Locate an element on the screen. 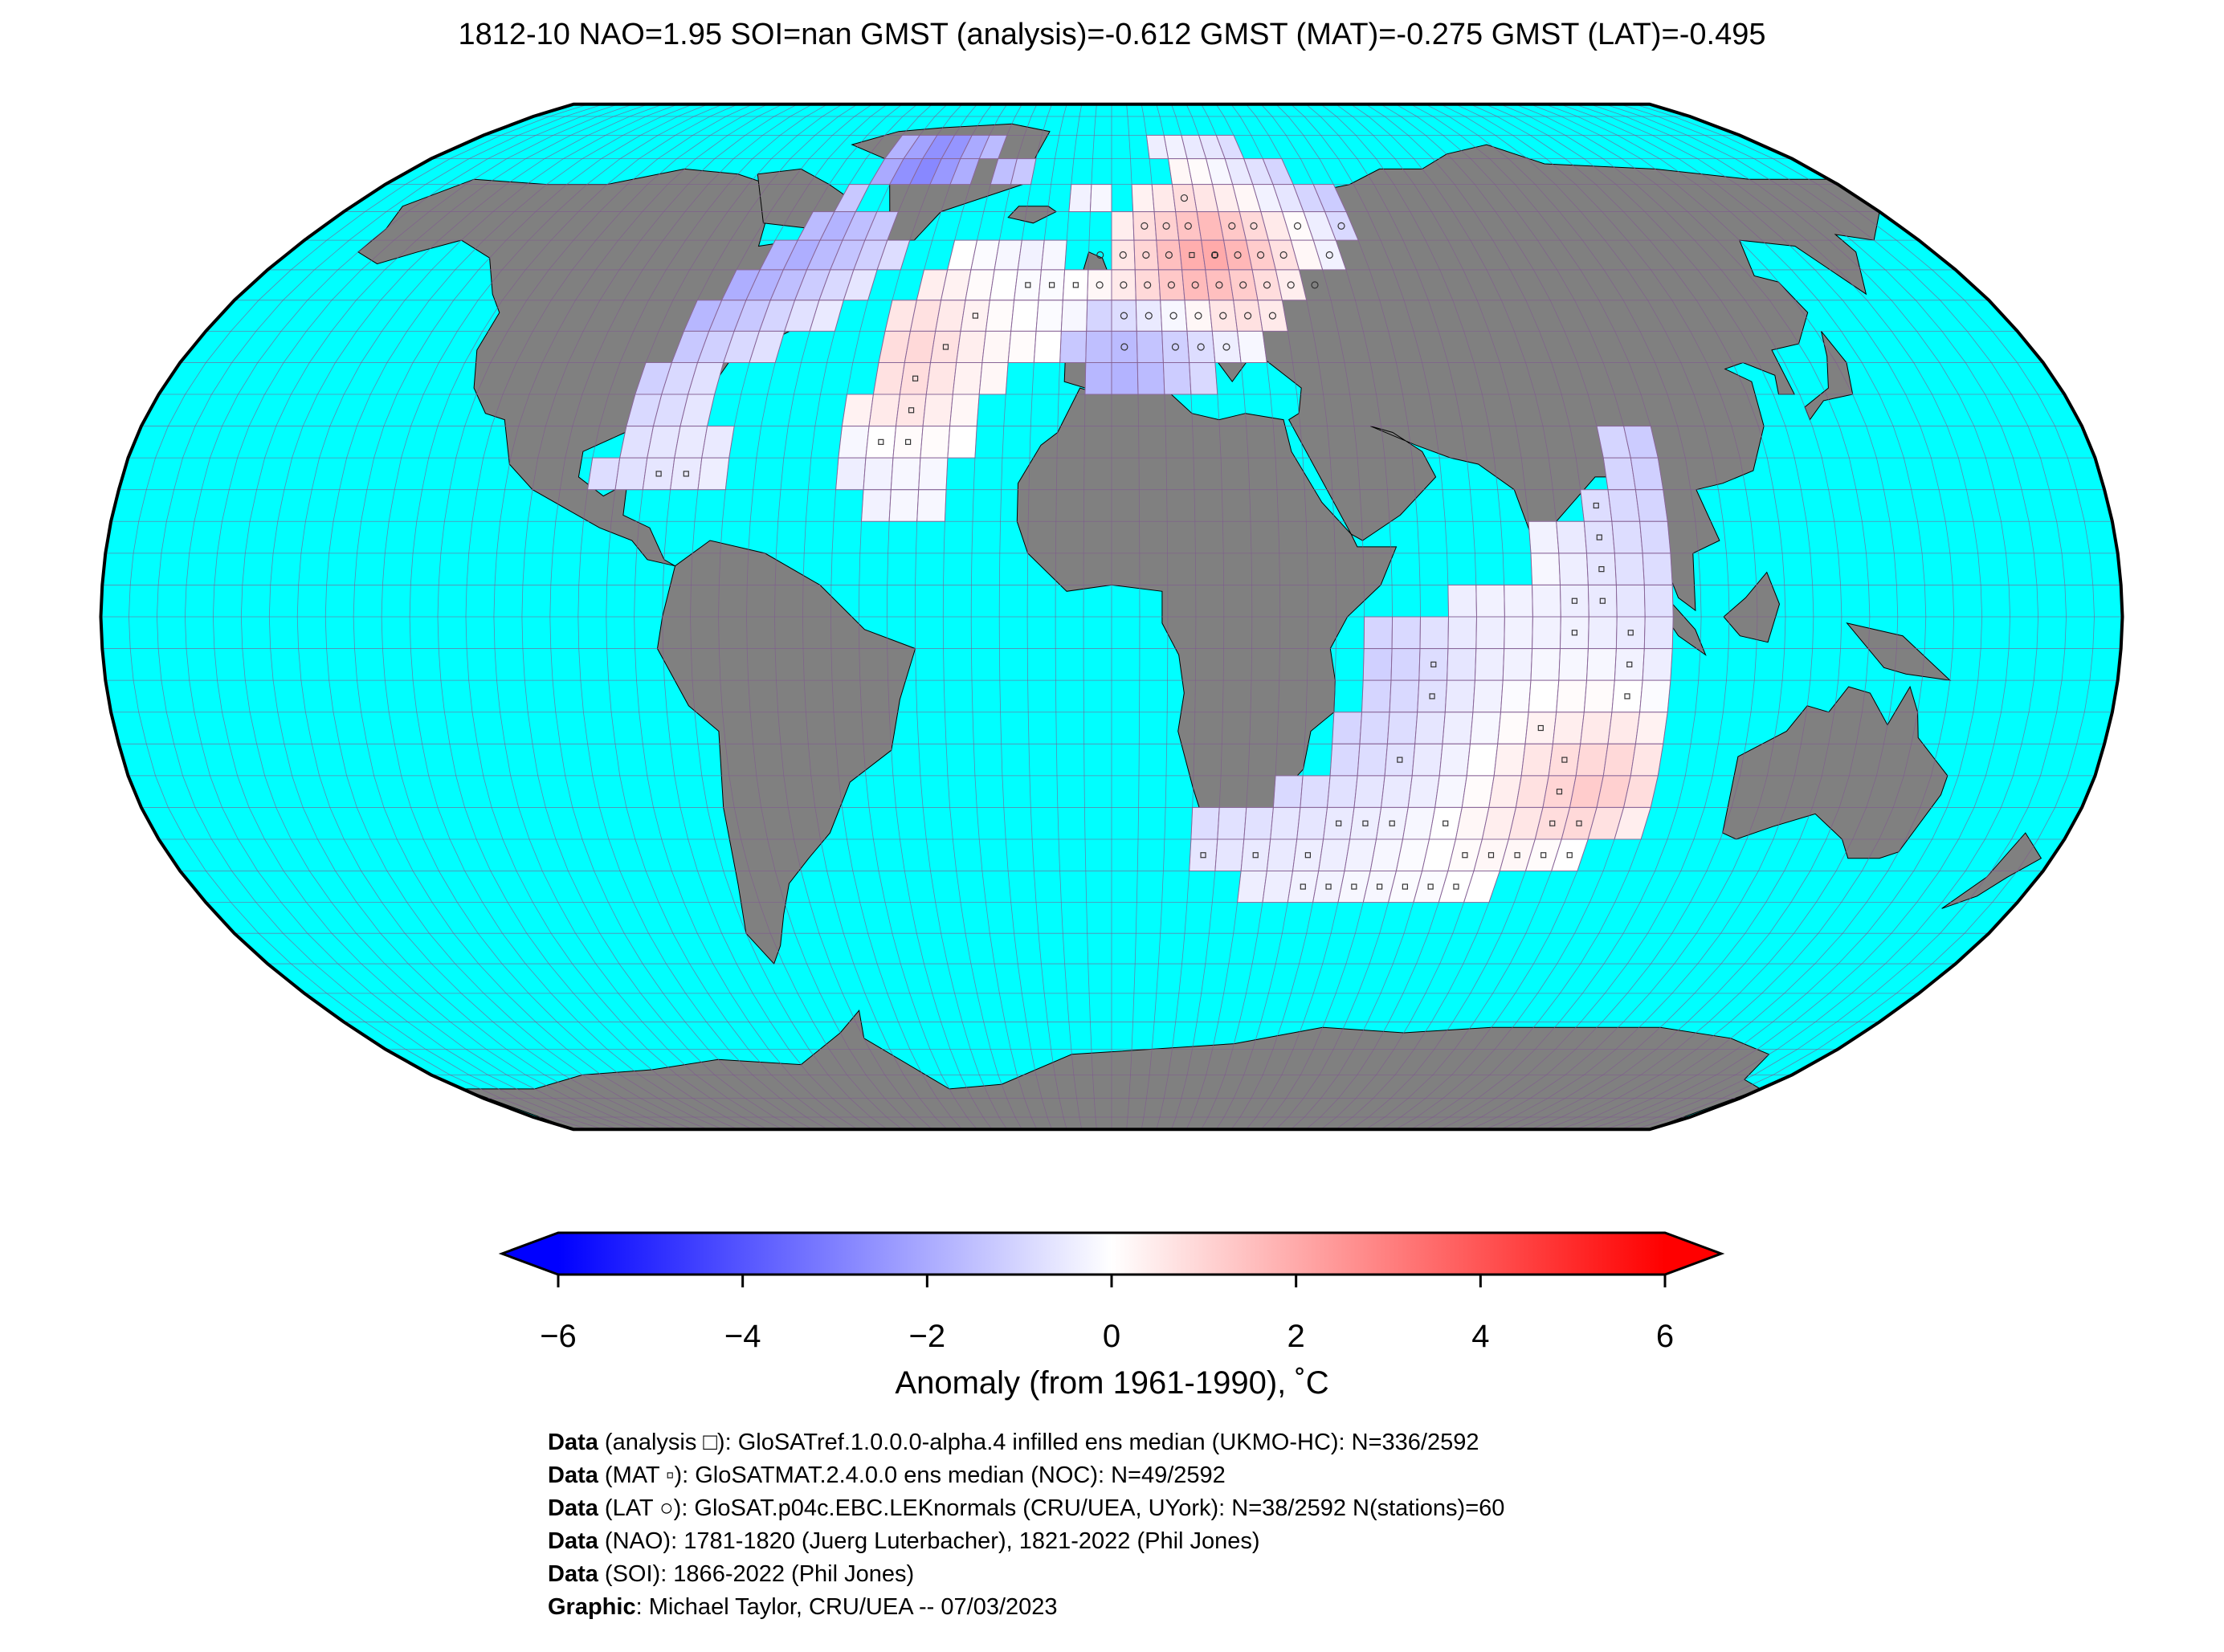  land-iceland is located at coordinates (1032, 215).